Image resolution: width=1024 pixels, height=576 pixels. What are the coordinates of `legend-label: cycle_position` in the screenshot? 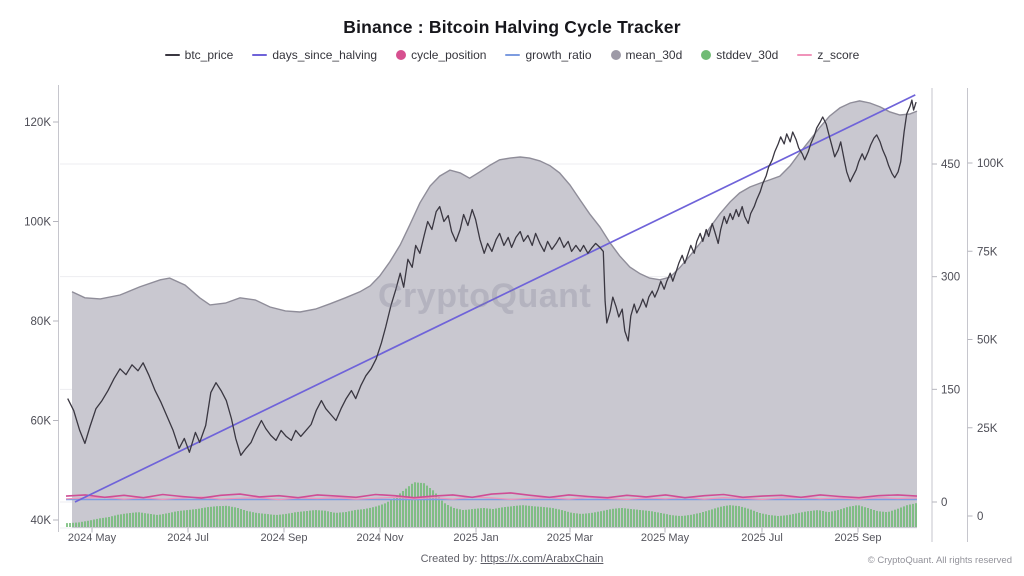 It's located at (449, 55).